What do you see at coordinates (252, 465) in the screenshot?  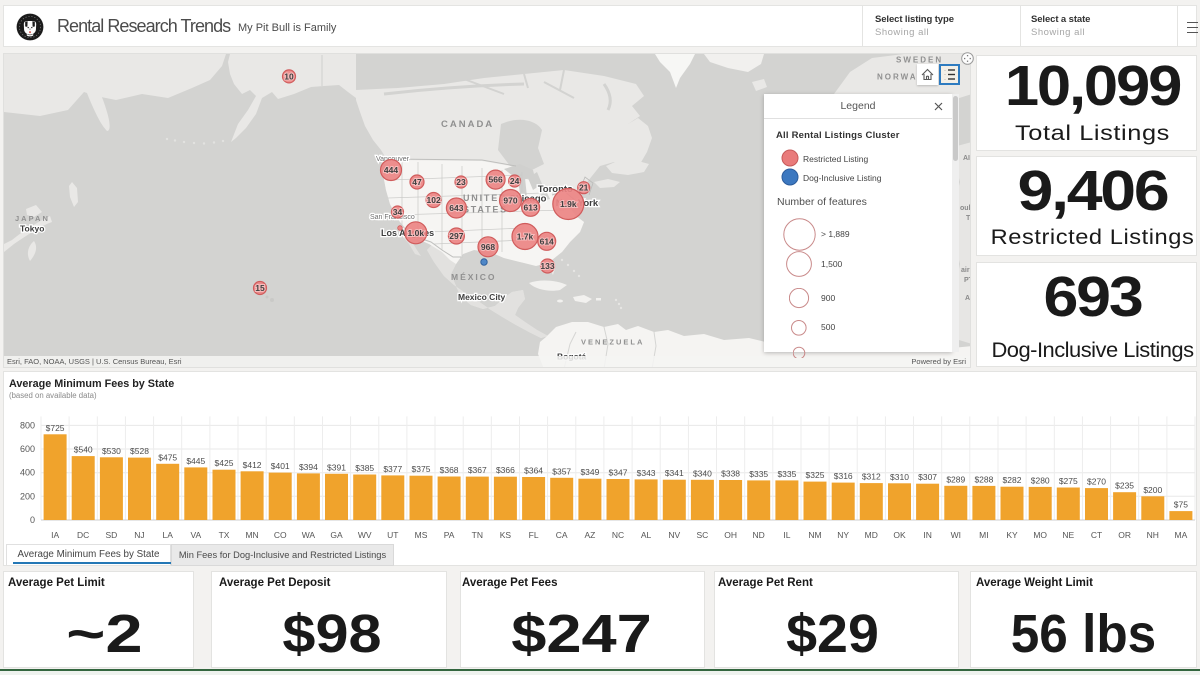 I see `svg-text: $412` at bounding box center [252, 465].